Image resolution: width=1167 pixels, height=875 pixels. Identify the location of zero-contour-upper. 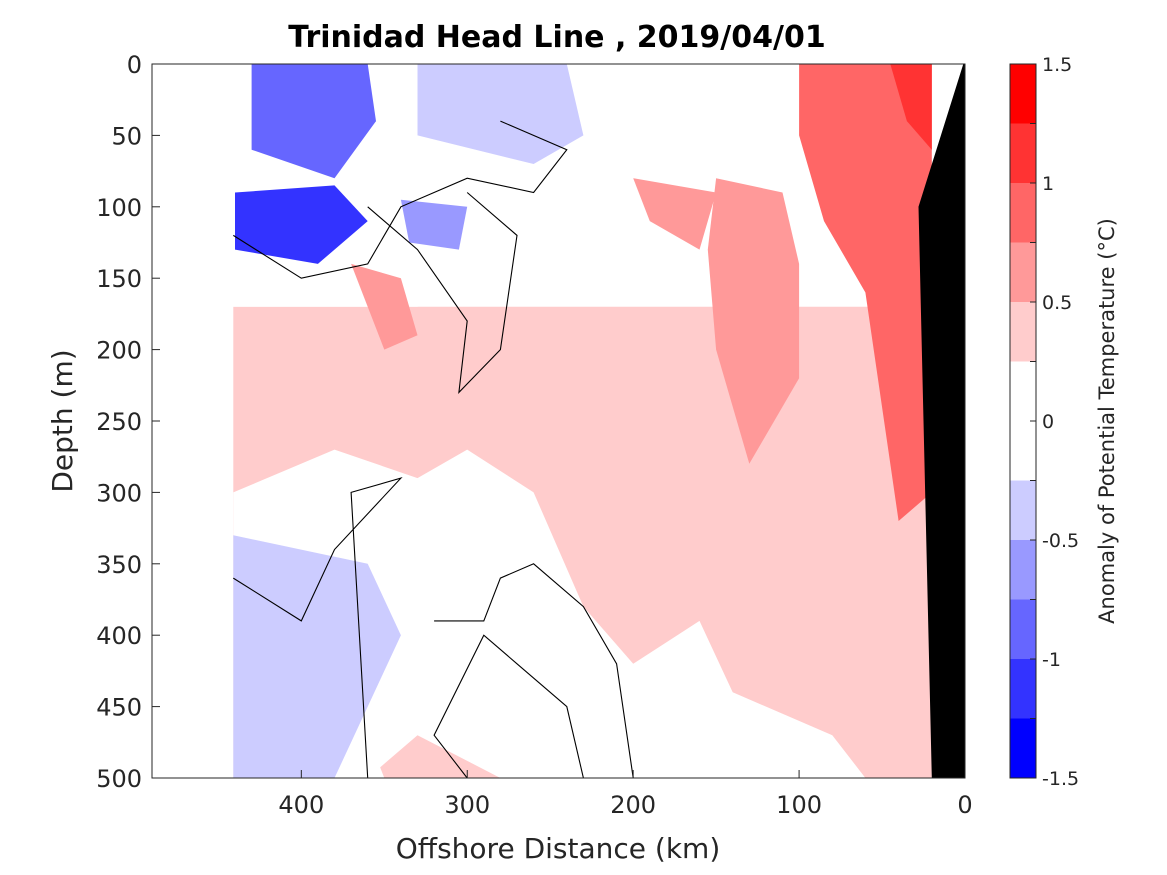
(400, 199).